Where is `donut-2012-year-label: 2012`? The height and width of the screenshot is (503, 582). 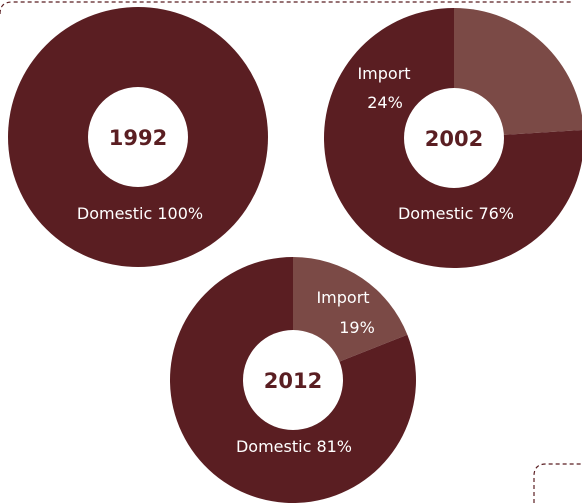 donut-2012-year-label: 2012 is located at coordinates (293, 381).